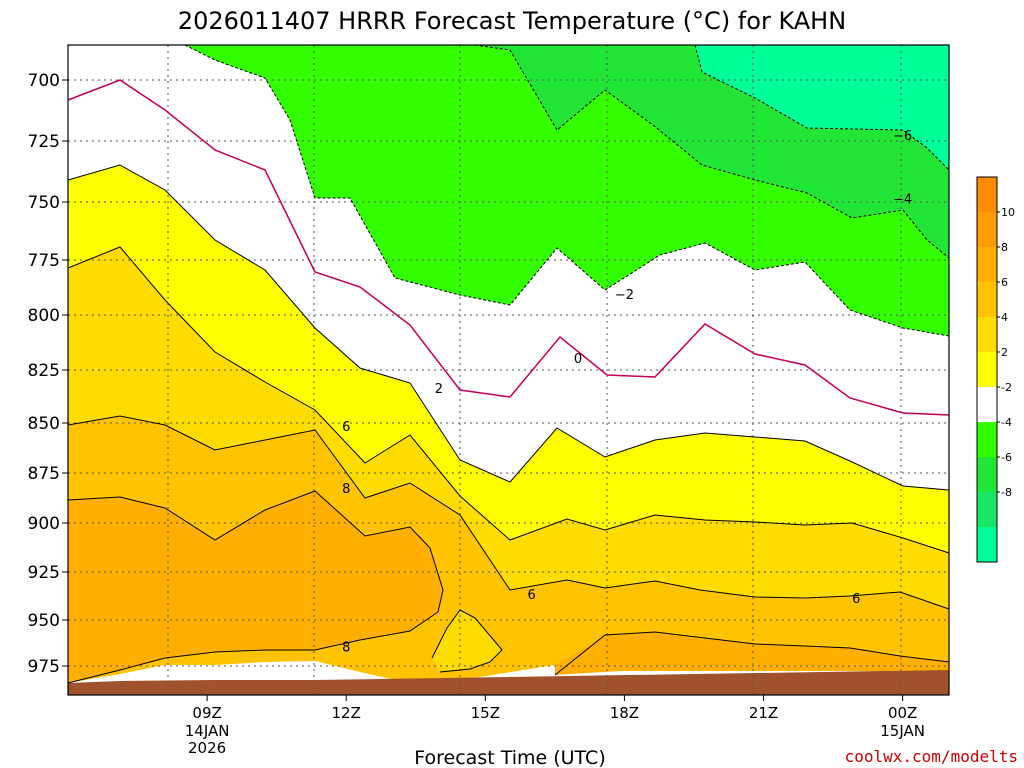  Describe the element at coordinates (902, 200) in the screenshot. I see `contour-label: −4` at that location.